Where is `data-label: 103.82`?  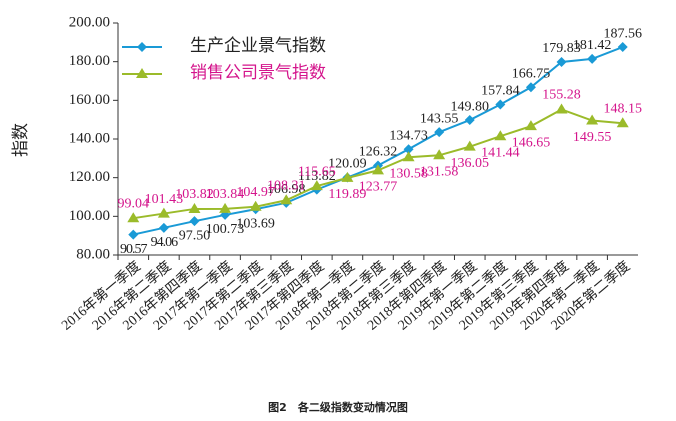
data-label: 103.82 is located at coordinates (194, 194).